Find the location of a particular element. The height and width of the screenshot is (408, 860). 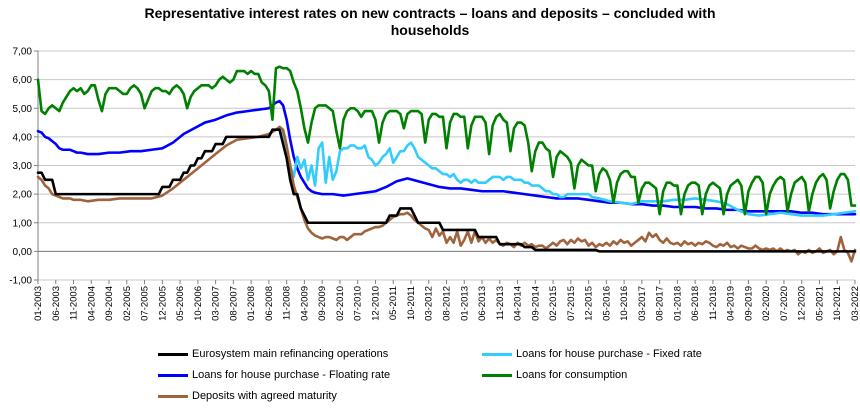

x-tick-label: 12-2020 is located at coordinates (802, 303).